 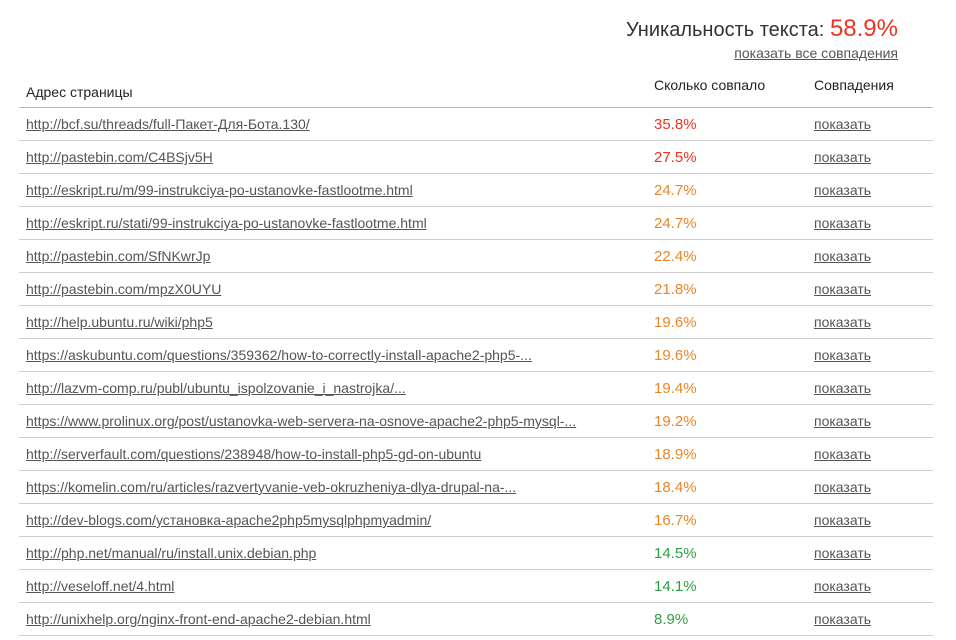 I want to click on uniqueness-line: Уникальность текста: 58.9%, so click(x=762, y=29).